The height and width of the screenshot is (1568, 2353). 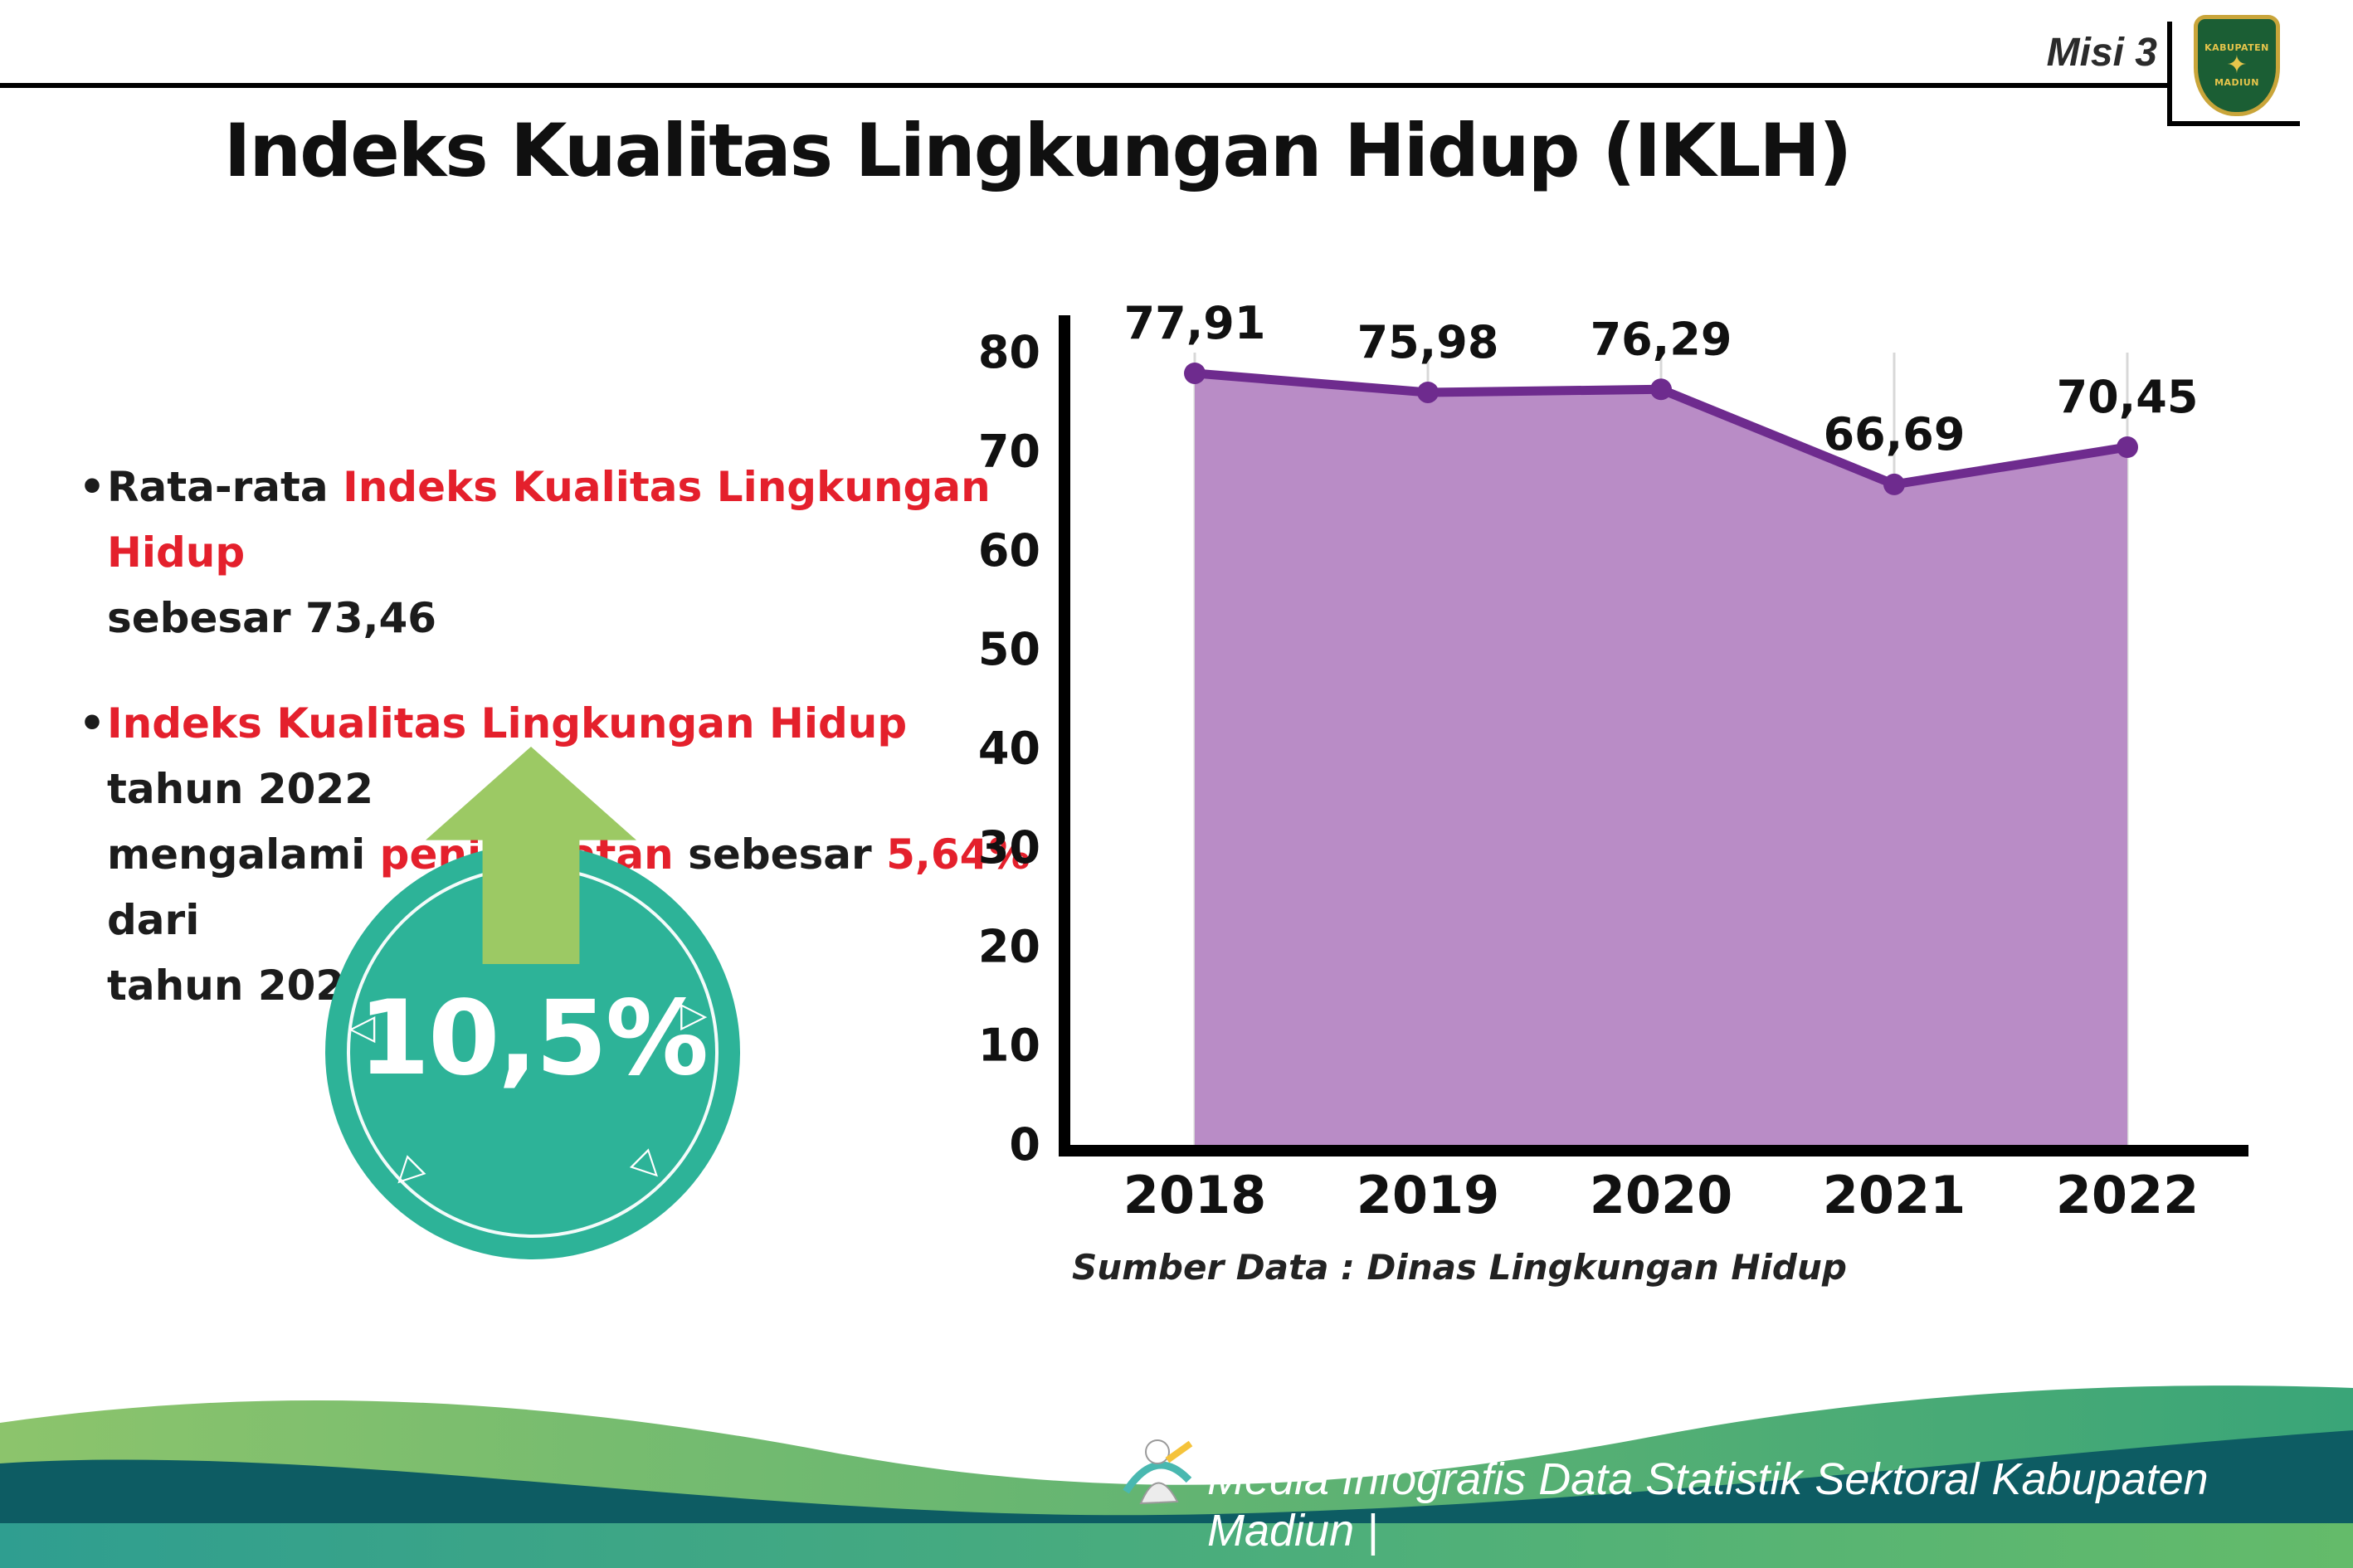 What do you see at coordinates (1009, 451) in the screenshot?
I see `svg-text: 70` at bounding box center [1009, 451].